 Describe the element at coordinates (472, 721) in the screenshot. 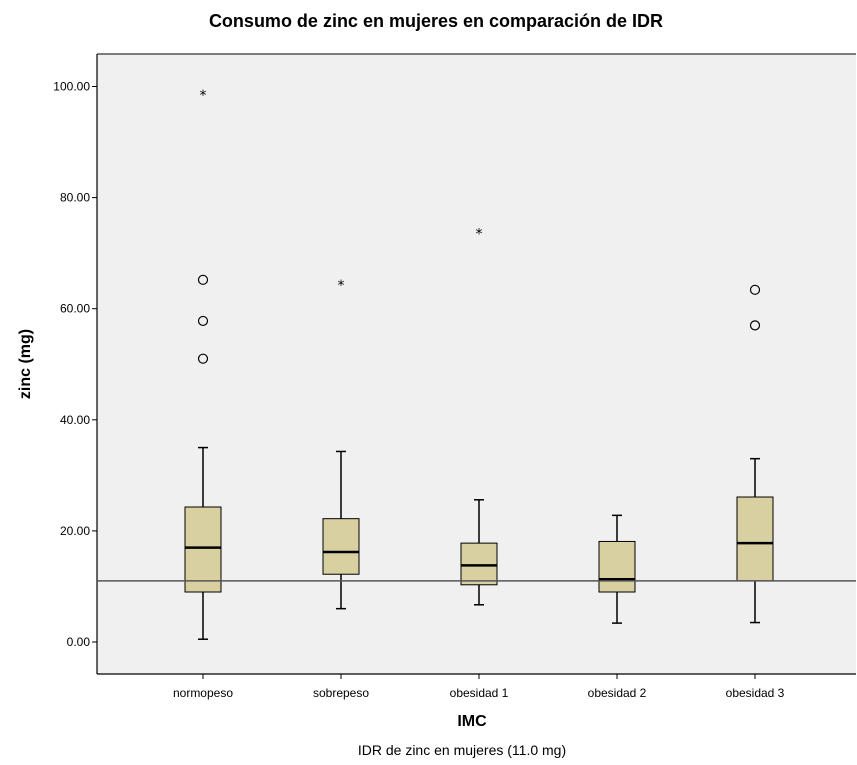

I see `x-axis-title: IMC` at that location.